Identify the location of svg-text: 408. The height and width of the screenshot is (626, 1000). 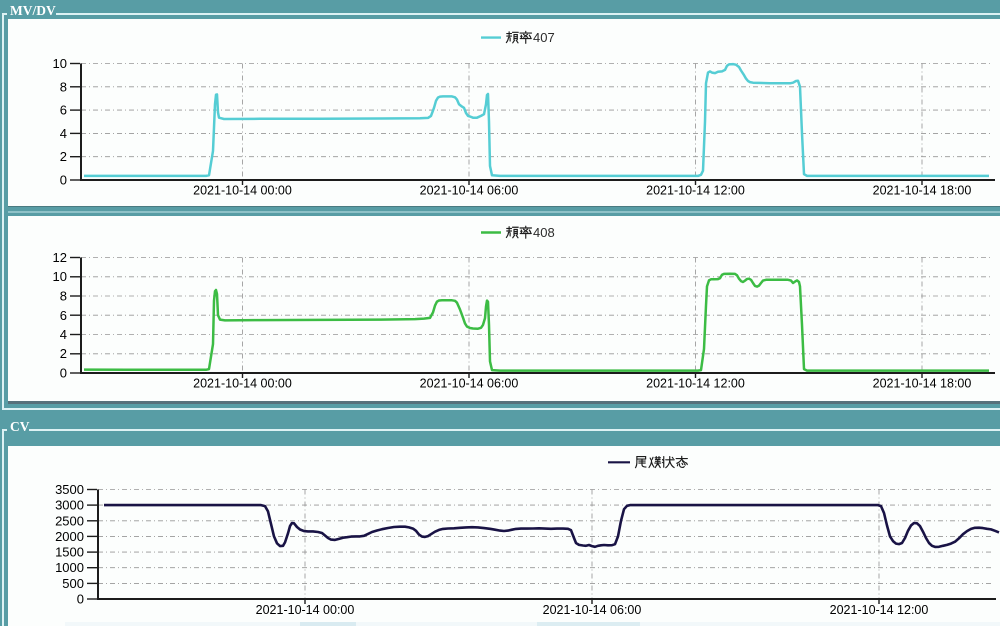
(544, 232).